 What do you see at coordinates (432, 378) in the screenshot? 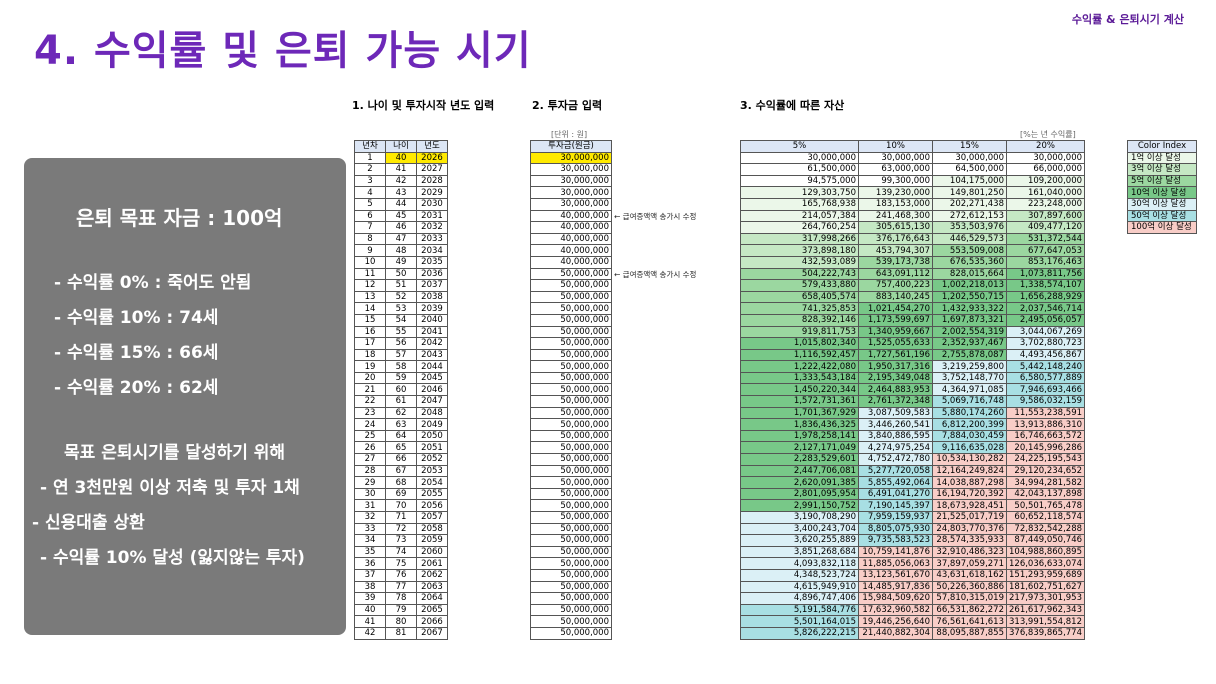
I see `year-cell: 2045` at bounding box center [432, 378].